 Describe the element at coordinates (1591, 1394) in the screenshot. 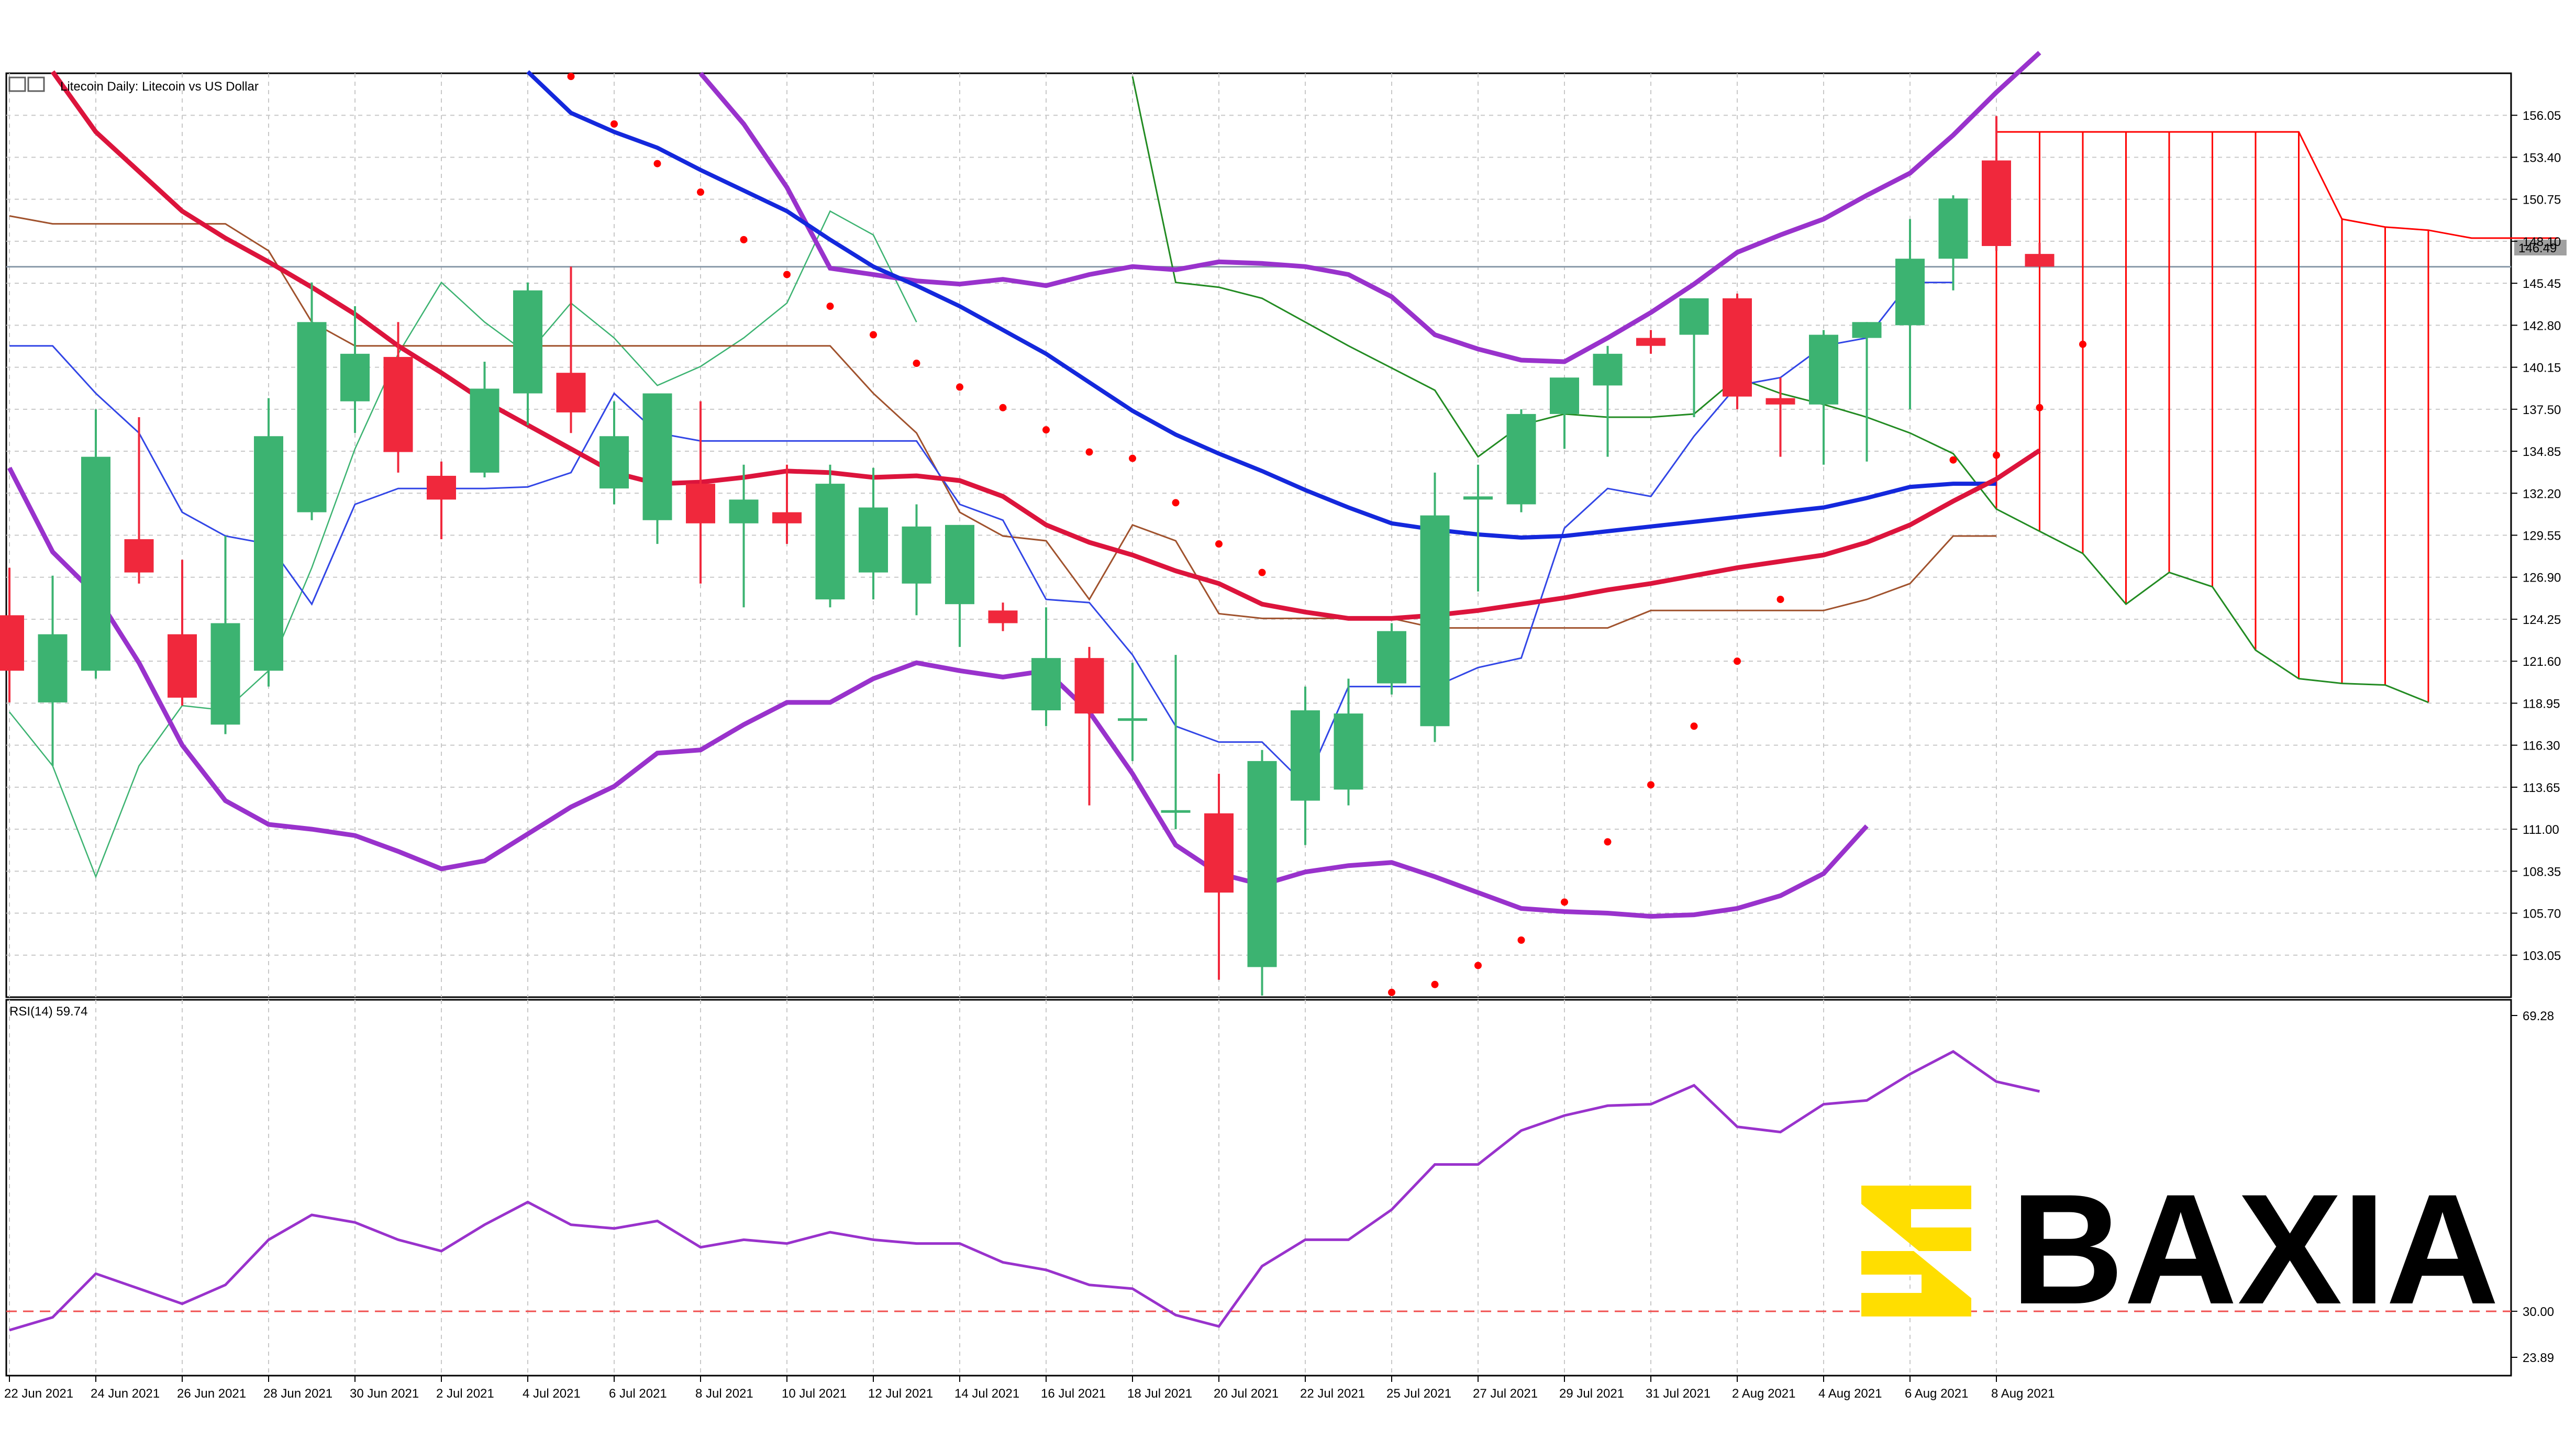

I see `time-tick-label: 29 Jul 2021` at that location.